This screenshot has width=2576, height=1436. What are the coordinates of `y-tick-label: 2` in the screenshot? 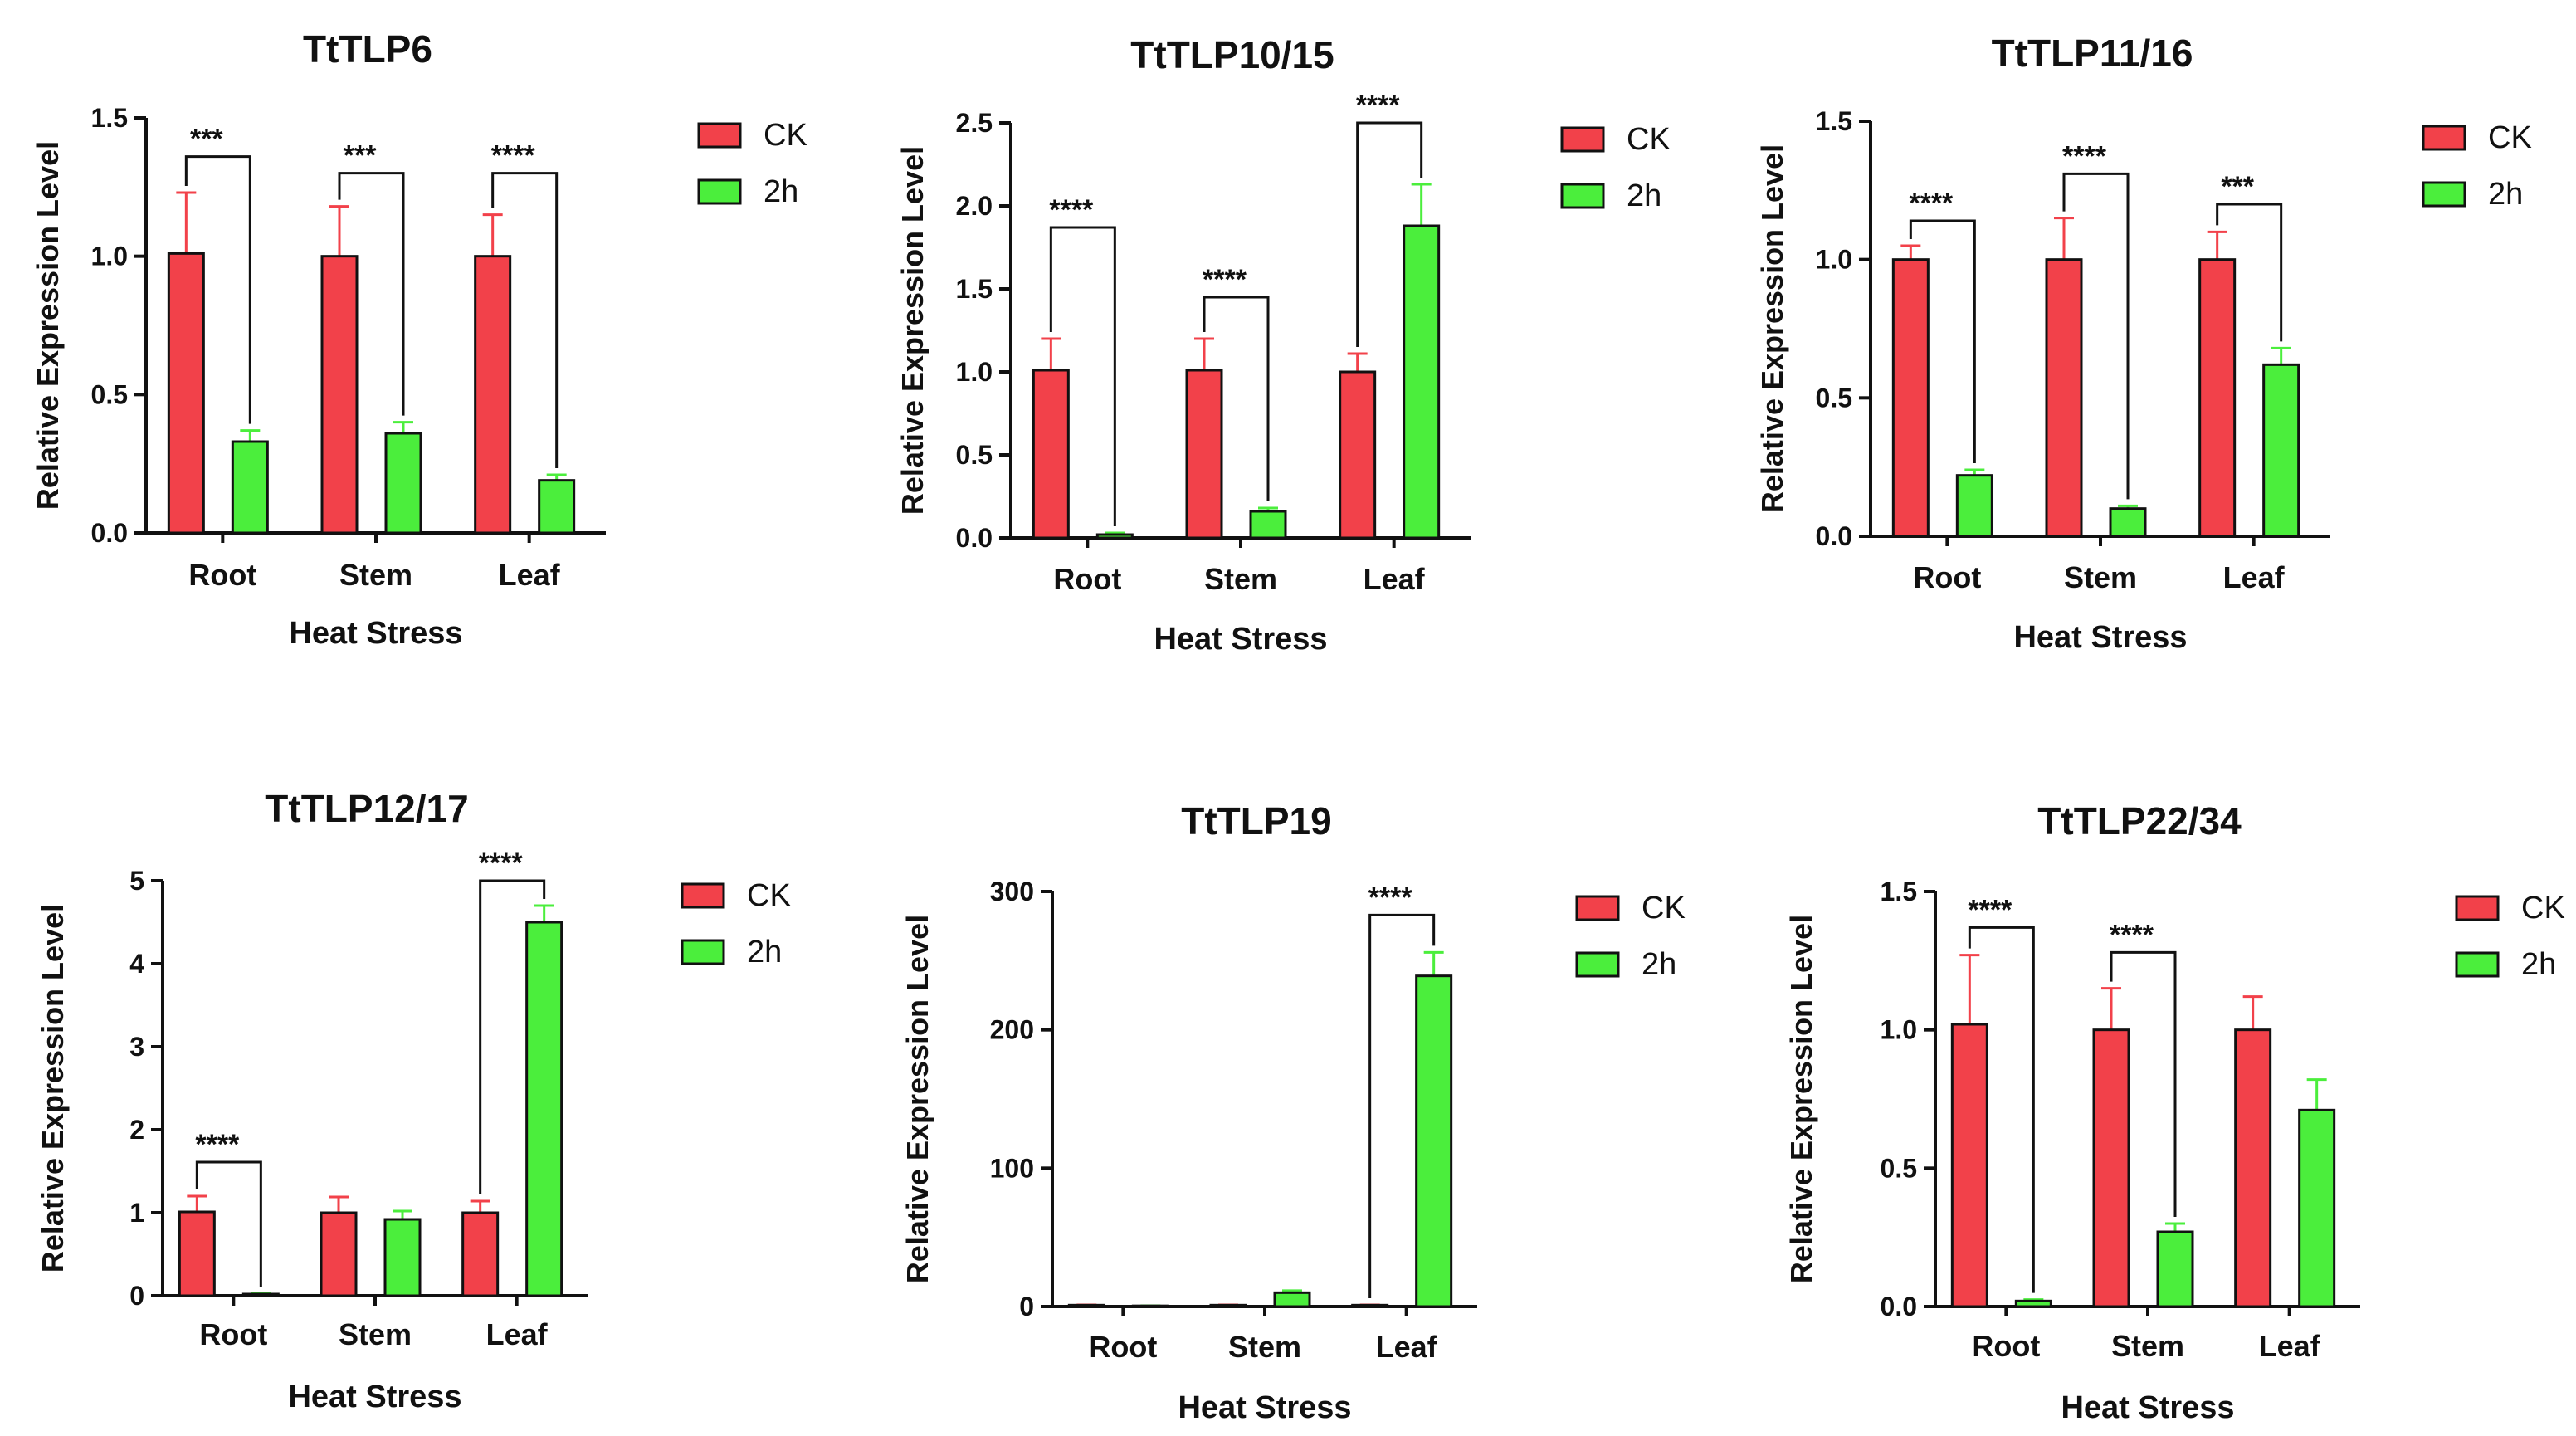 It's located at (136, 1130).